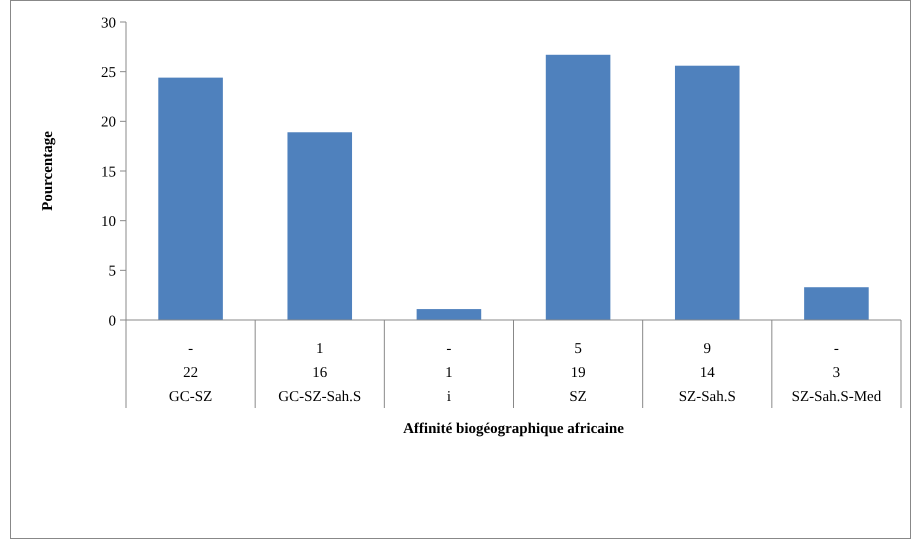  I want to click on y-tick-label: 20, so click(108, 122).